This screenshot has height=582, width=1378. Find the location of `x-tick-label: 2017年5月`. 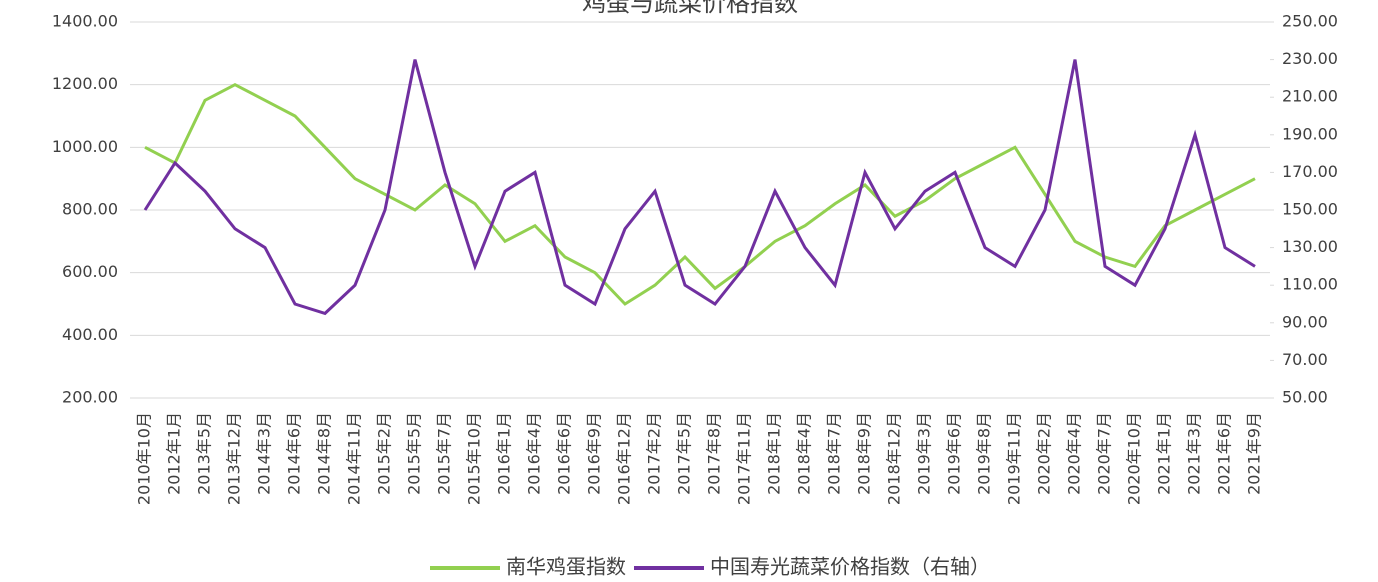

x-tick-label: 2017年5月 is located at coordinates (684, 453).